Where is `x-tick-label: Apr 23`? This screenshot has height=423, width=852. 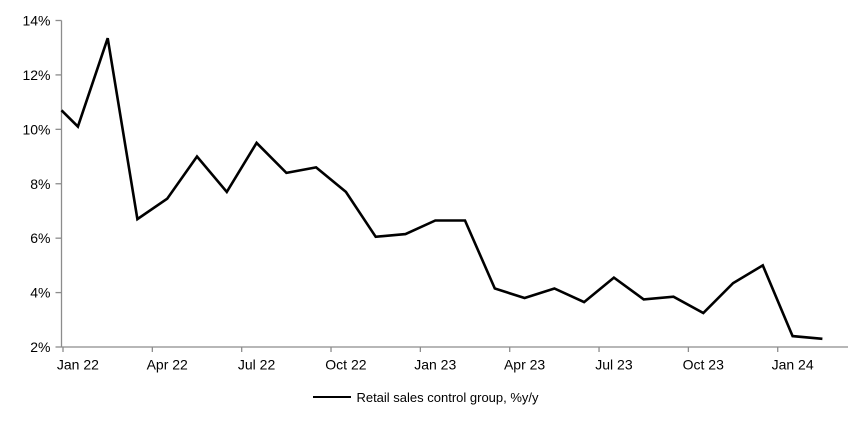
x-tick-label: Apr 23 is located at coordinates (524, 365).